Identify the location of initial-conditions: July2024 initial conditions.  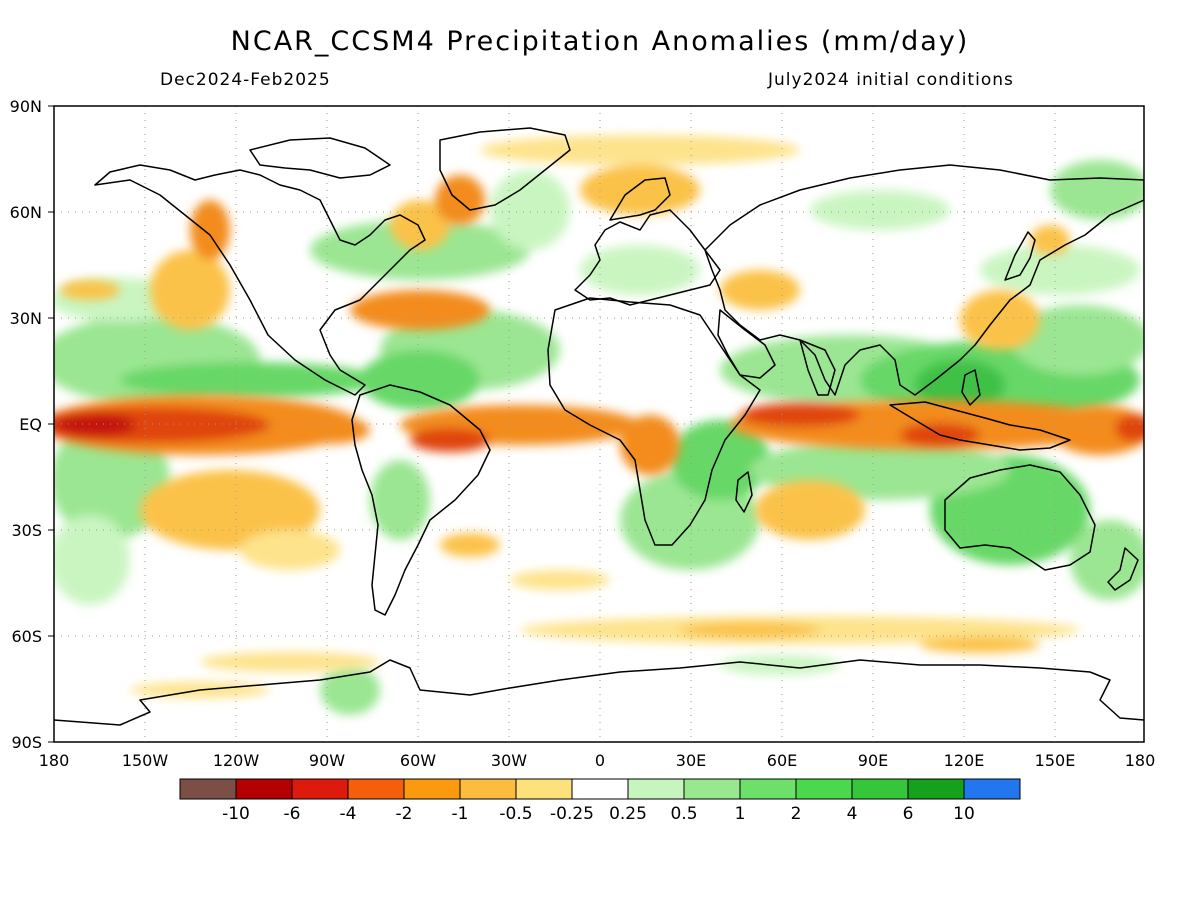
(891, 80).